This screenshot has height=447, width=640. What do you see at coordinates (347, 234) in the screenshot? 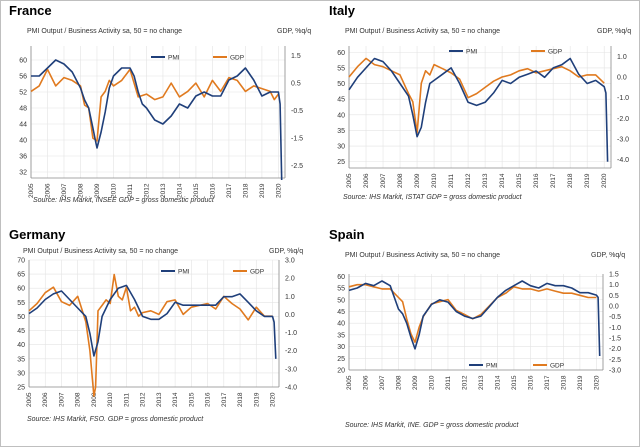
I see `chart-title: Spain` at bounding box center [347, 234].